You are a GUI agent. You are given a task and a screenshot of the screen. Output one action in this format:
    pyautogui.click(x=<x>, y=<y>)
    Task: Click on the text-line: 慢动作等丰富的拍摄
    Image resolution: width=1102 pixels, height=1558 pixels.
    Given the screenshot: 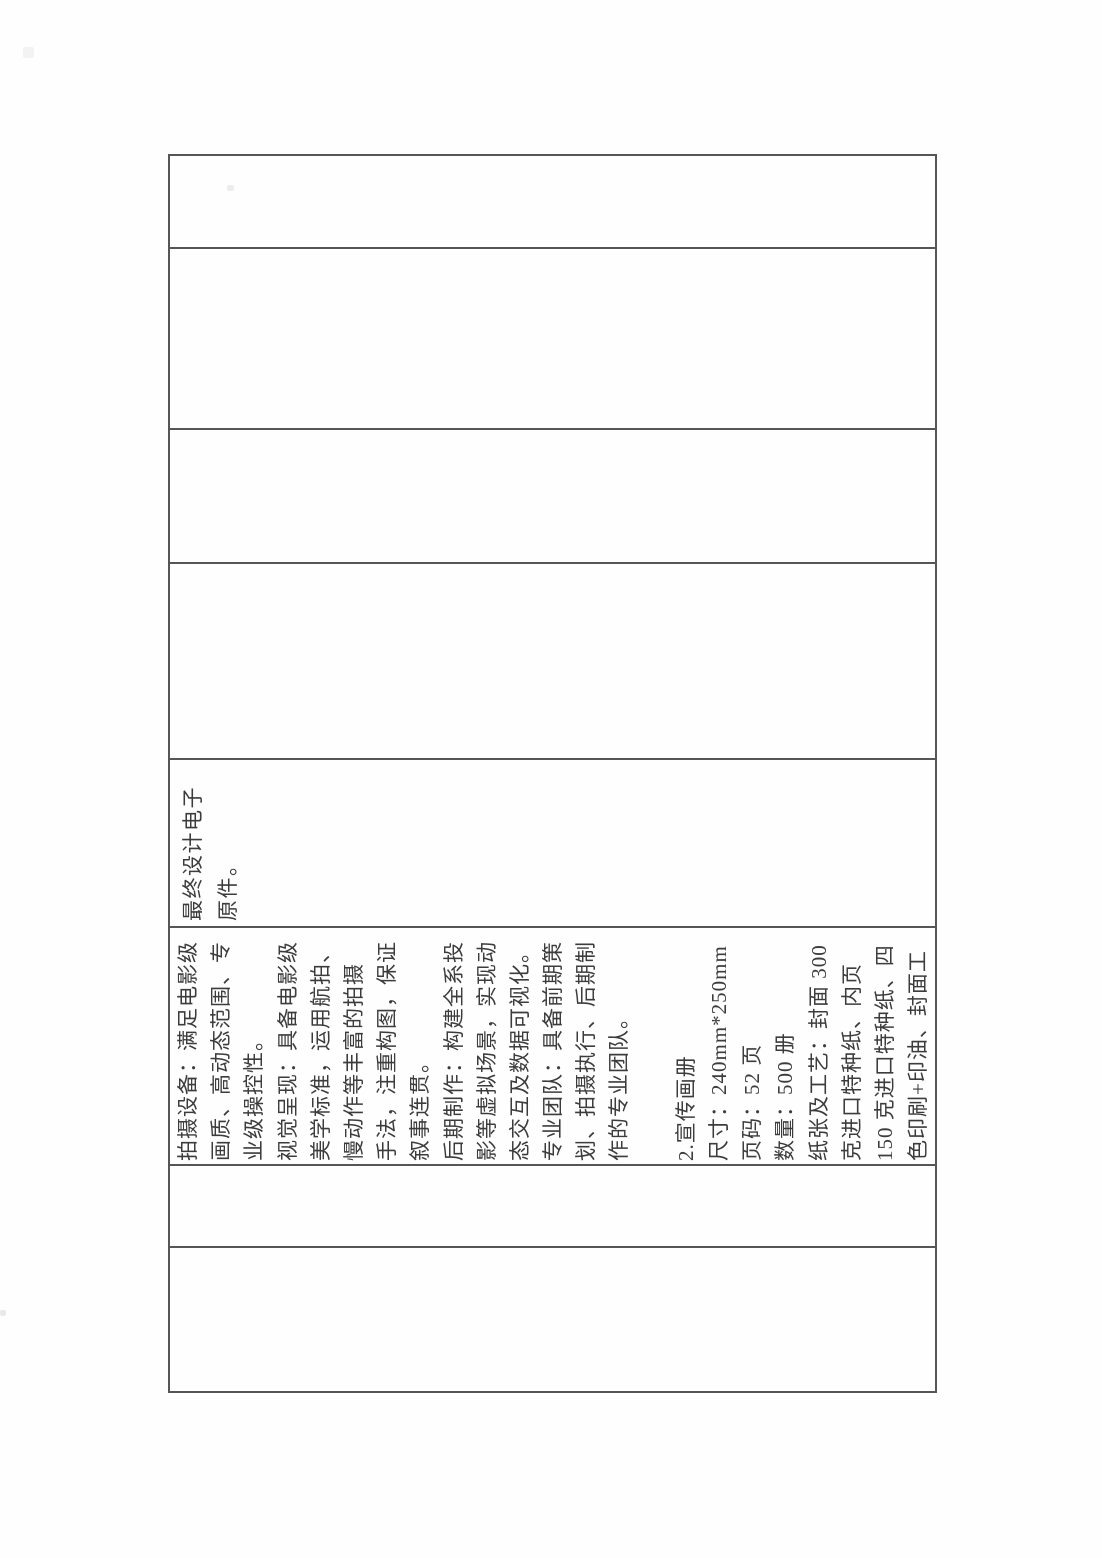 What is the action you would take?
    pyautogui.click(x=353, y=1062)
    